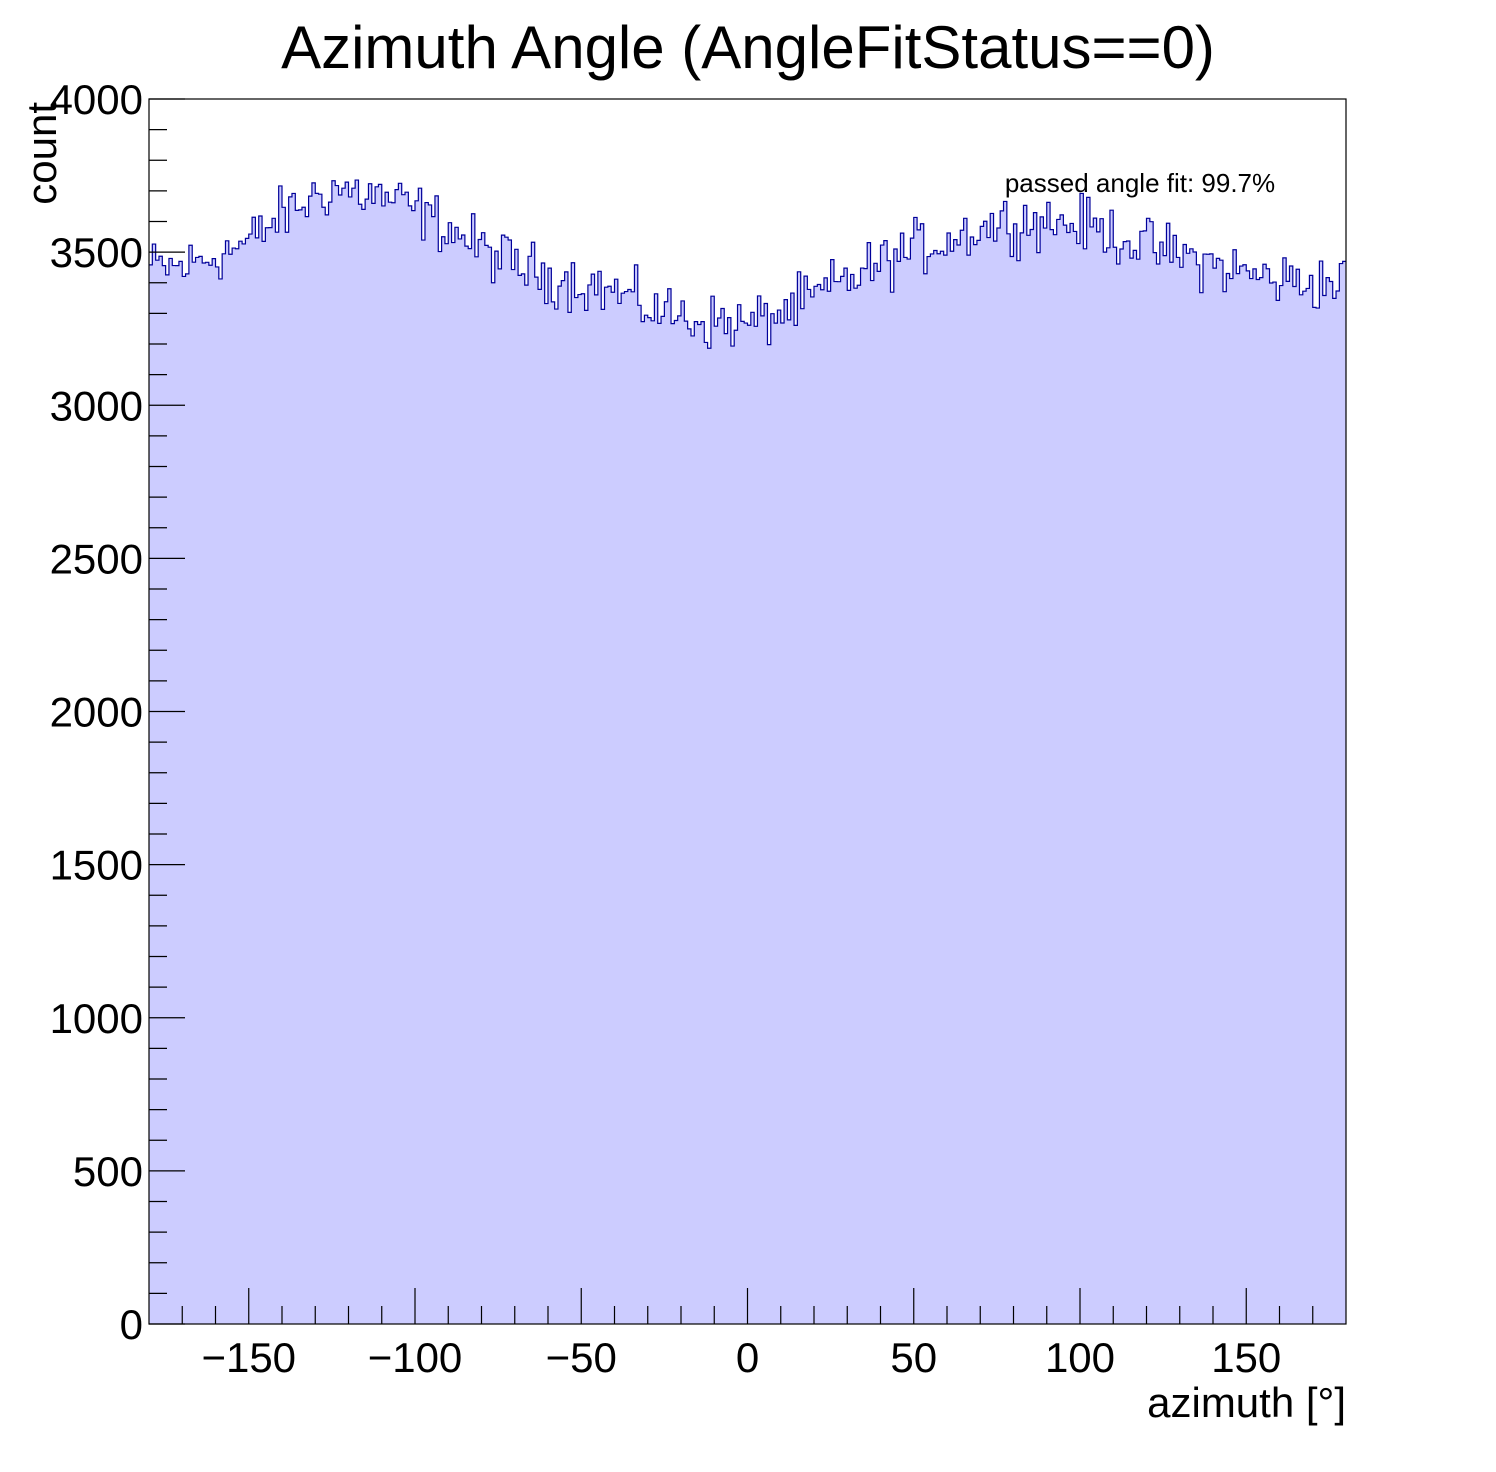 This screenshot has height=1472, width=1496. What do you see at coordinates (96, 252) in the screenshot?
I see `y-tick-label: 3500` at bounding box center [96, 252].